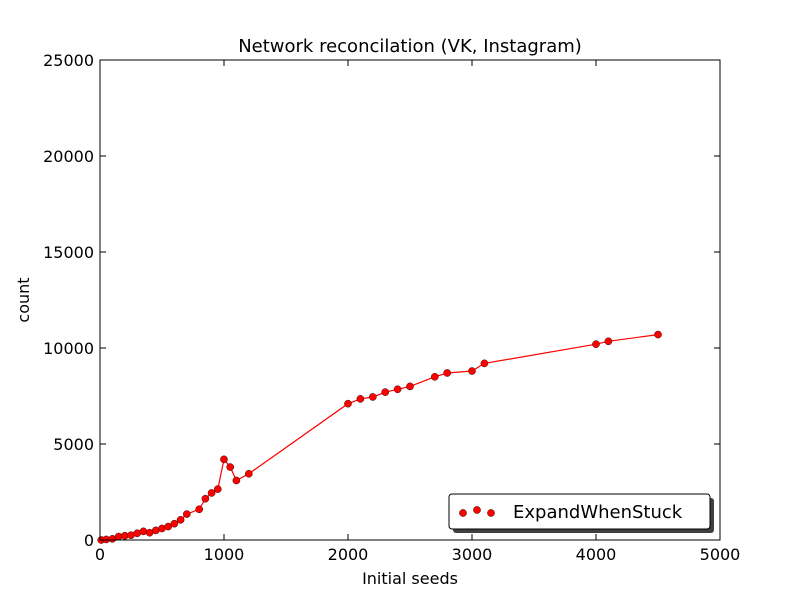 This screenshot has height=605, width=800. I want to click on y-tick-label: 20000, so click(68, 156).